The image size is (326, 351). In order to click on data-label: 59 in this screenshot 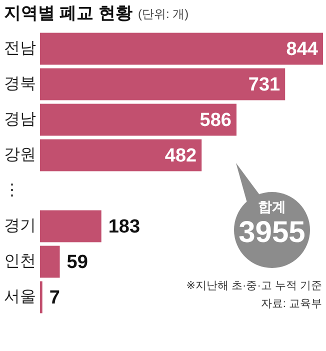, I will do `click(77, 262)`.